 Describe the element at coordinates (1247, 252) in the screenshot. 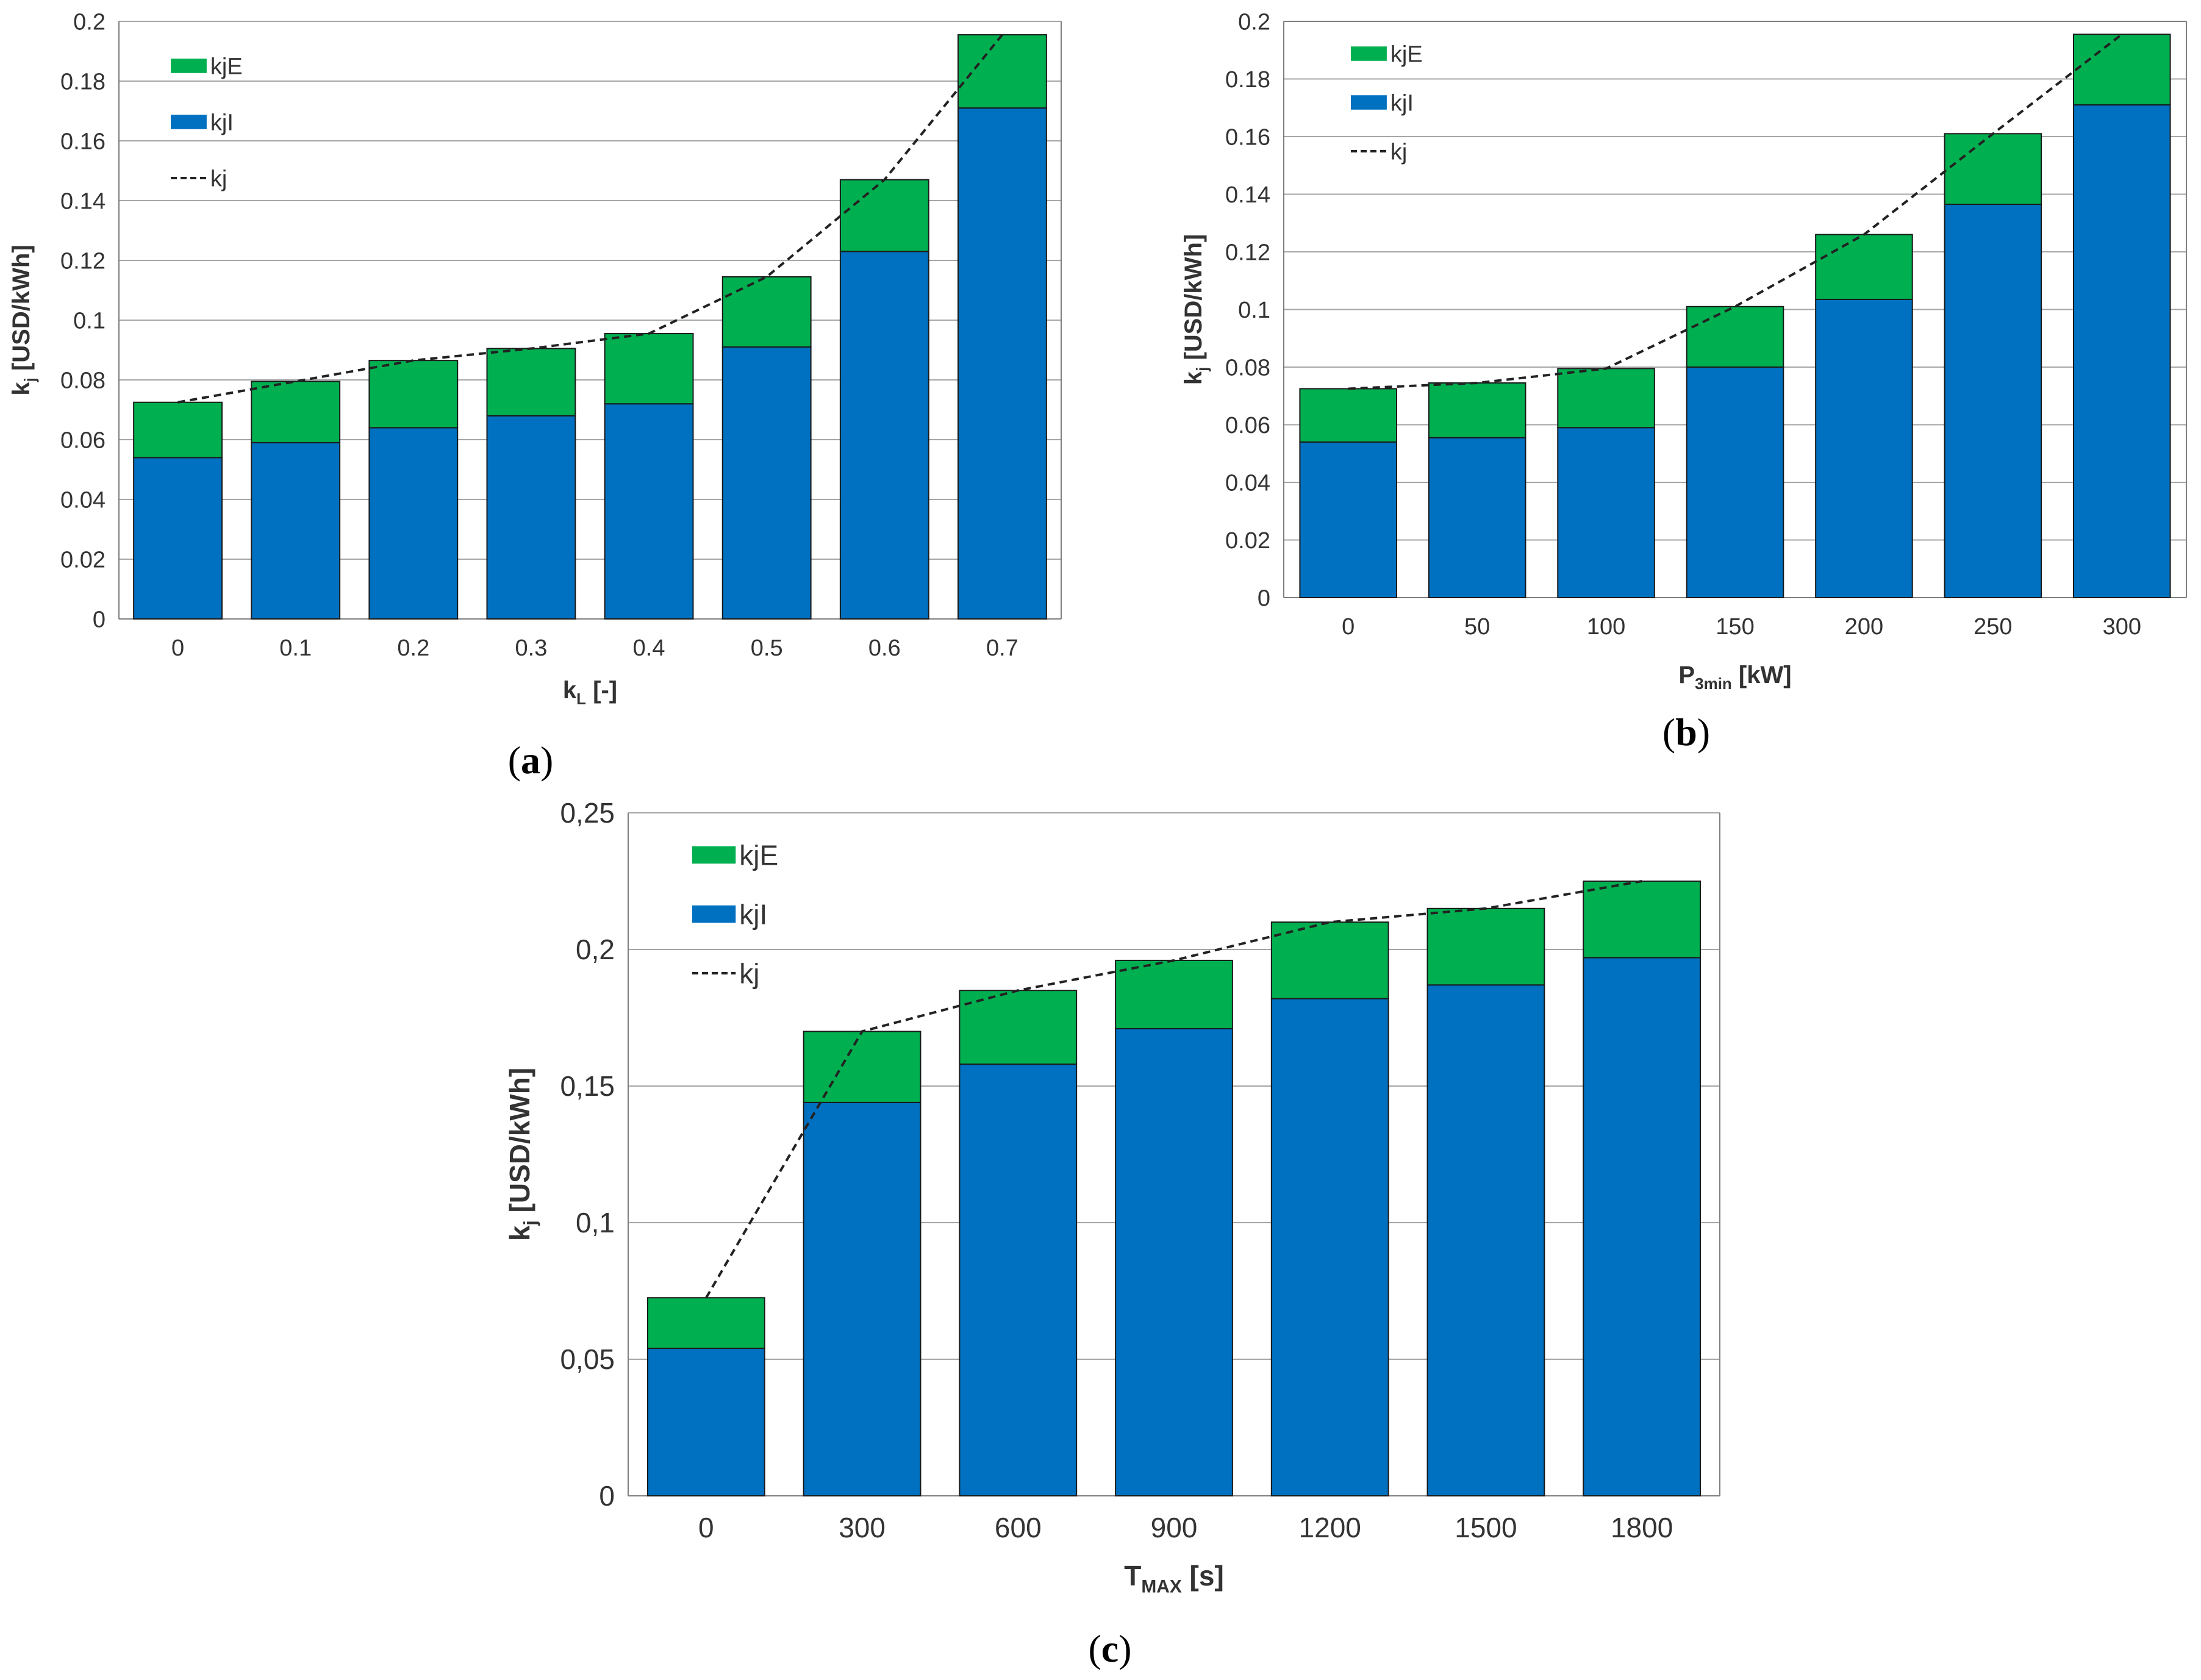

I see `y-tick-label: 0.12` at that location.